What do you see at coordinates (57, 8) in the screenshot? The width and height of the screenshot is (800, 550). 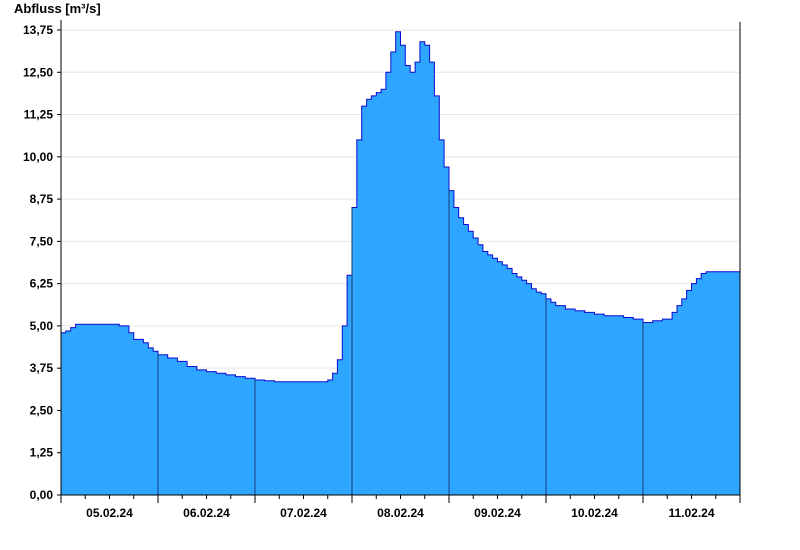 I see `y-axis-title: Abfluss [m³/s]` at bounding box center [57, 8].